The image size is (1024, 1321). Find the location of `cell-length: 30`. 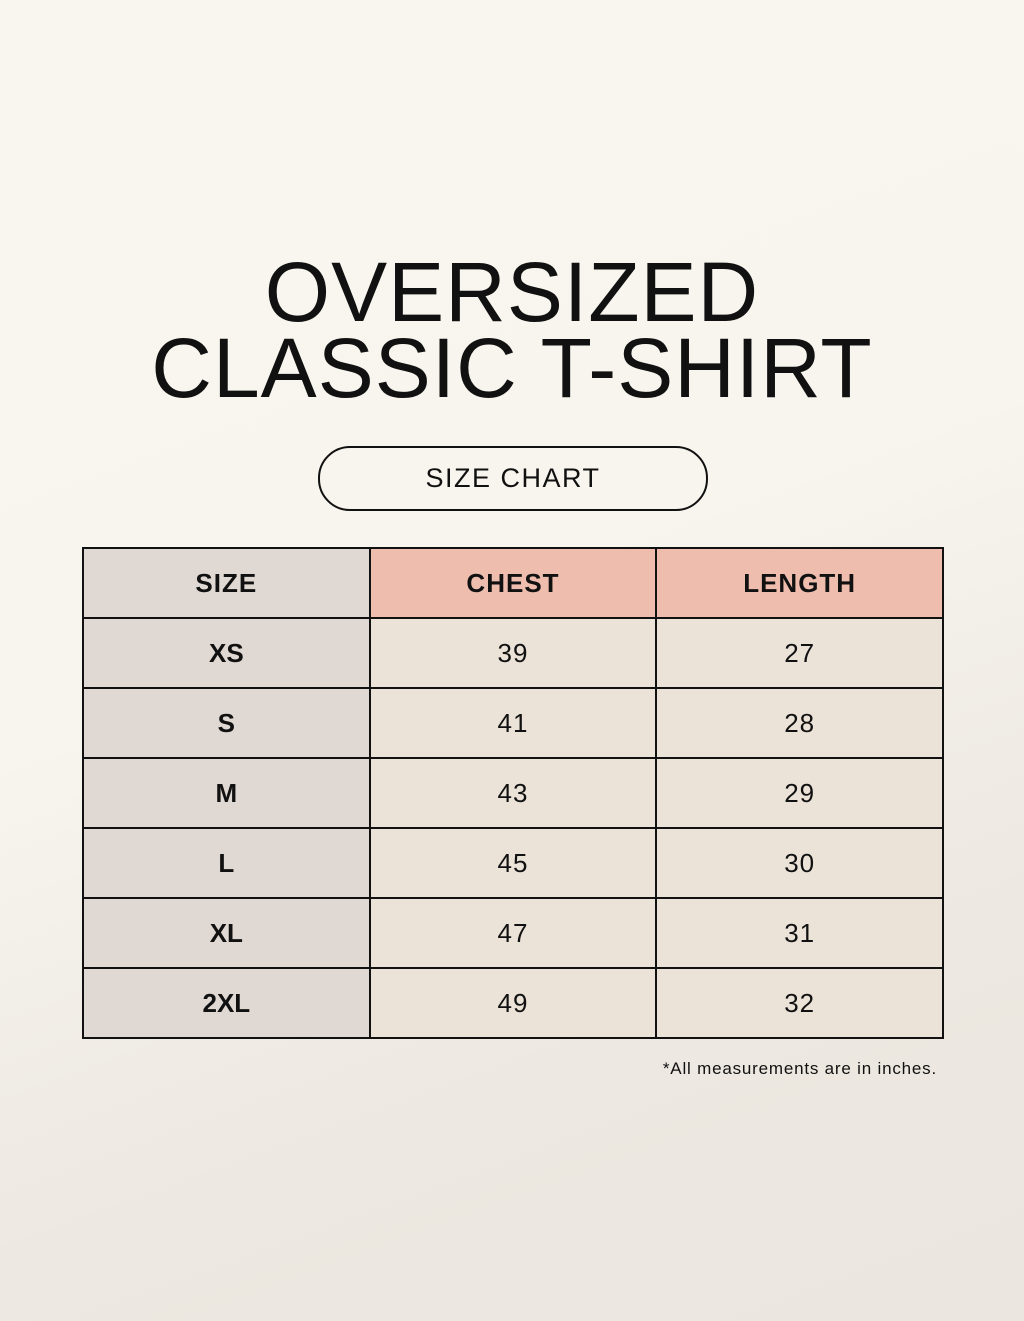

cell-length: 30 is located at coordinates (799, 863).